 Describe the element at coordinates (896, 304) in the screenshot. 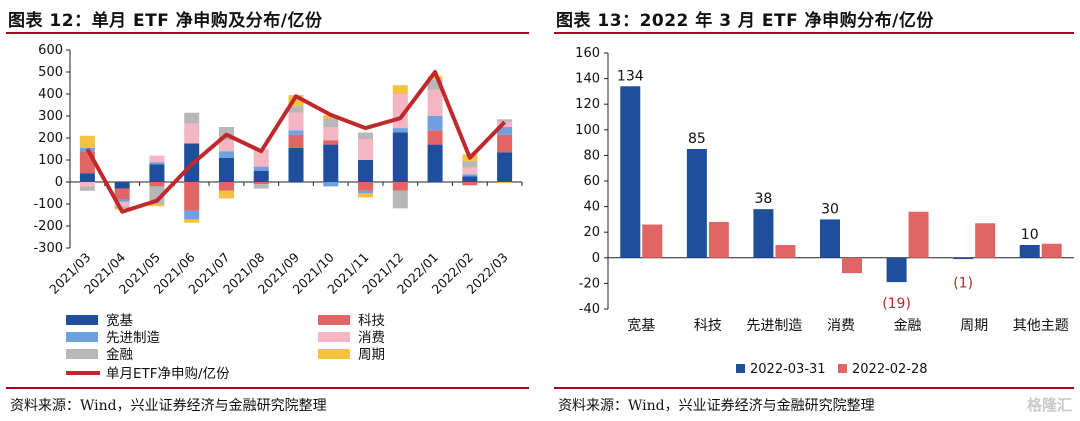

I see `data-label: (19)` at that location.